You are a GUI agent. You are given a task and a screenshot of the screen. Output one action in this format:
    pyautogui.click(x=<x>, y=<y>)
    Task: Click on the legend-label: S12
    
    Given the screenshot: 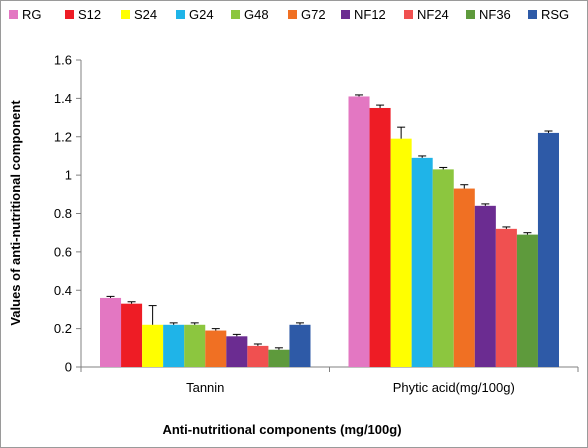 What is the action you would take?
    pyautogui.click(x=89, y=14)
    